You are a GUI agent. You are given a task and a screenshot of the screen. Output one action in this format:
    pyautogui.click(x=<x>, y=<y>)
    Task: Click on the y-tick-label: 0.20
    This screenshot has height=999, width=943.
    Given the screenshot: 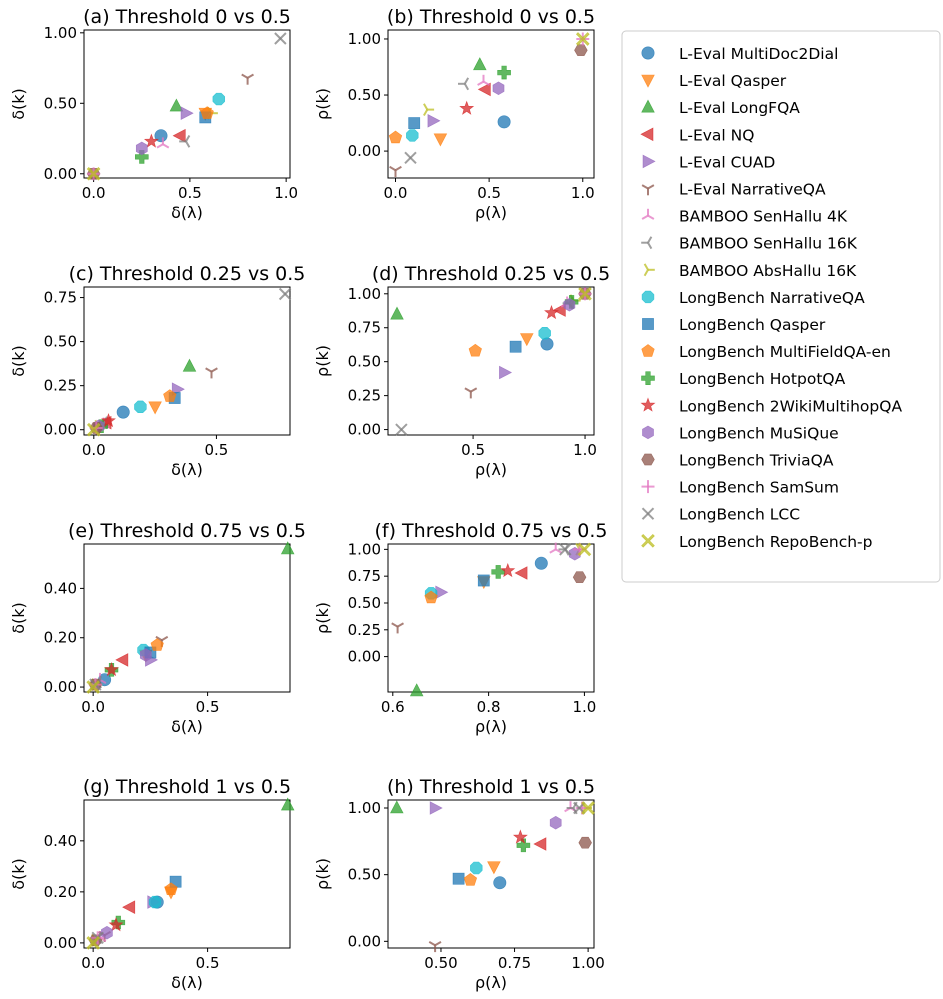 What is the action you would take?
    pyautogui.click(x=60, y=892)
    